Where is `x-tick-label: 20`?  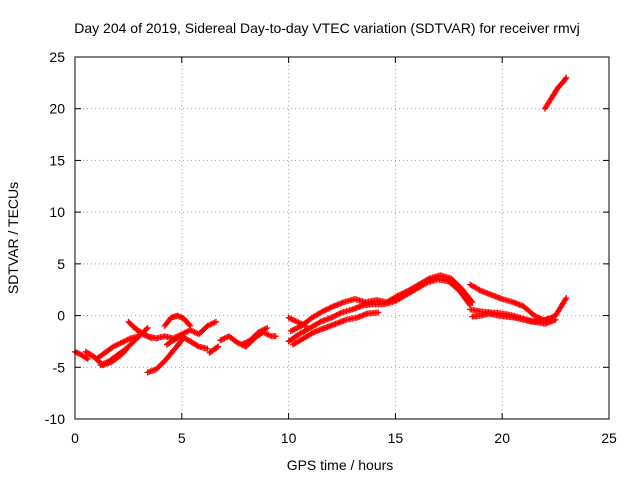 x-tick-label: 20 is located at coordinates (502, 438).